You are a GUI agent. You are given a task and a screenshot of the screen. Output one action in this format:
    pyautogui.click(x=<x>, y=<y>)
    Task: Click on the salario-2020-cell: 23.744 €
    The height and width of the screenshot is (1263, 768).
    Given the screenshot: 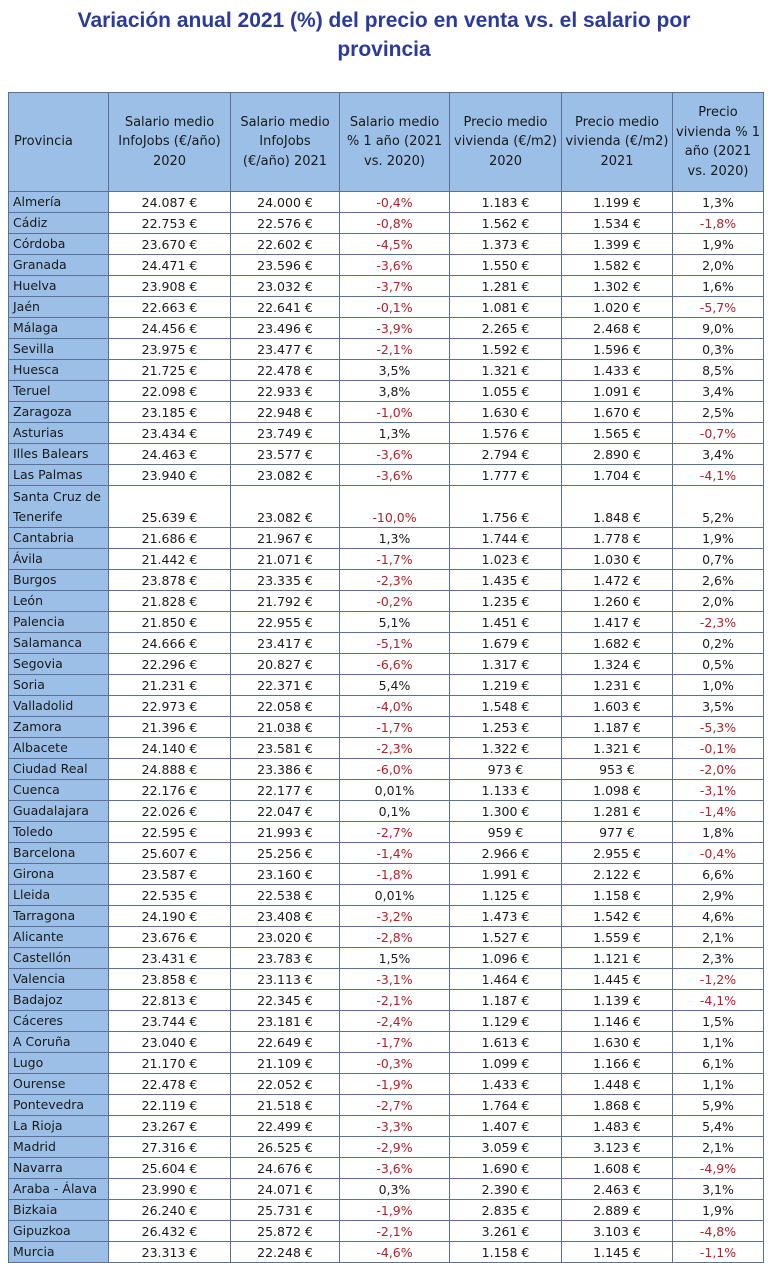 What is the action you would take?
    pyautogui.click(x=169, y=1020)
    